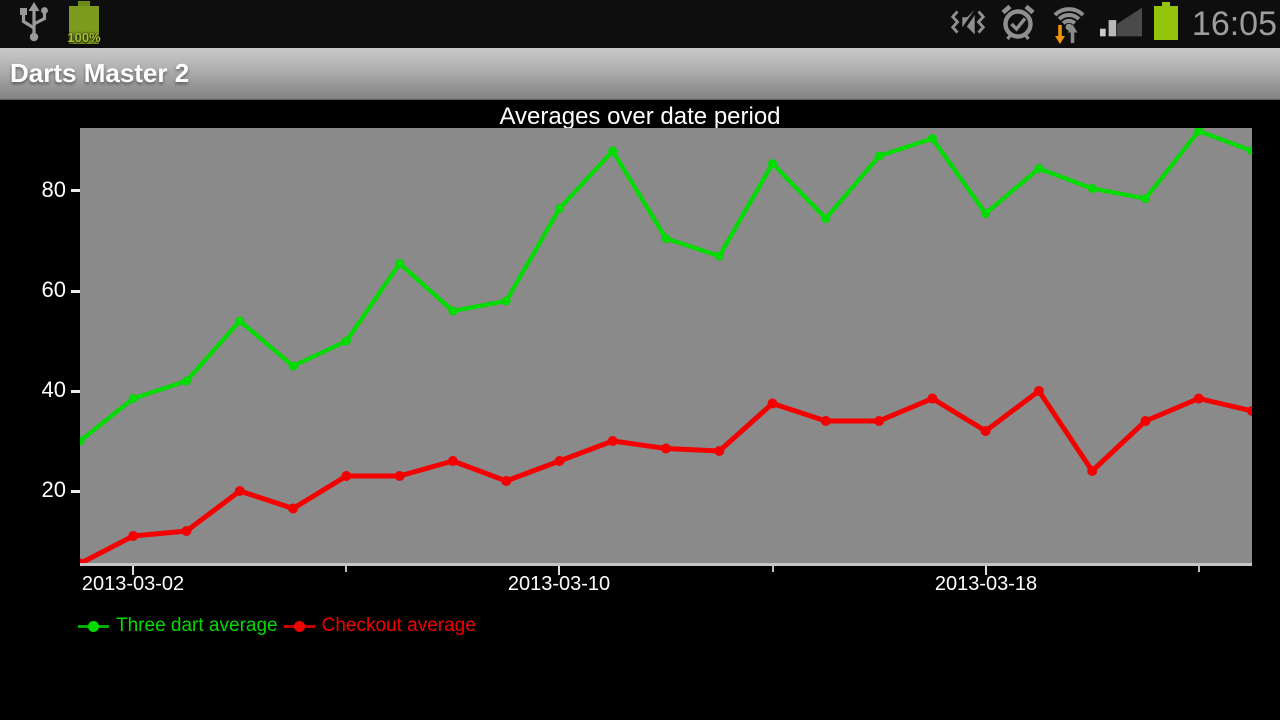 The height and width of the screenshot is (720, 1280). Describe the element at coordinates (986, 584) in the screenshot. I see `x-axis-label: 2013-03-18` at that location.